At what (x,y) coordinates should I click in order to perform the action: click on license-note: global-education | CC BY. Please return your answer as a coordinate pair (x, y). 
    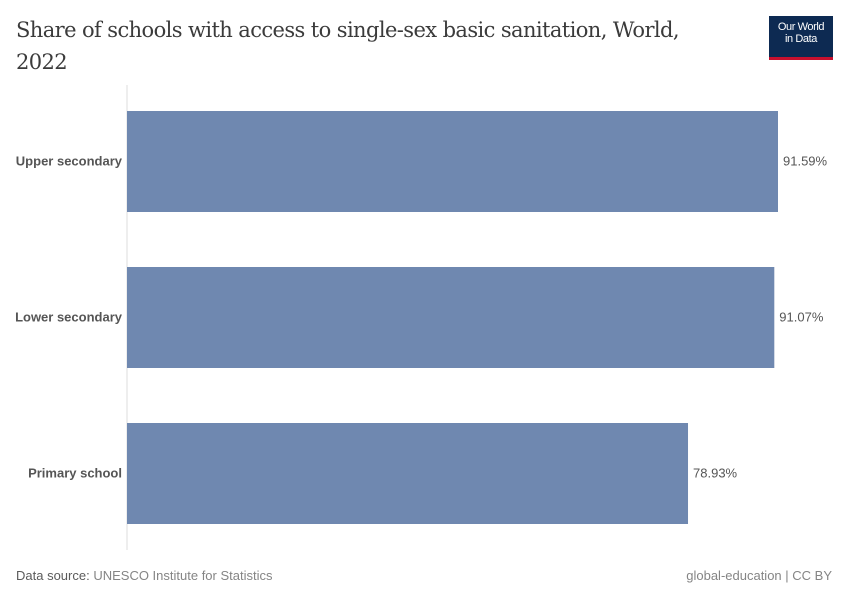
    Looking at the image, I should click on (759, 575).